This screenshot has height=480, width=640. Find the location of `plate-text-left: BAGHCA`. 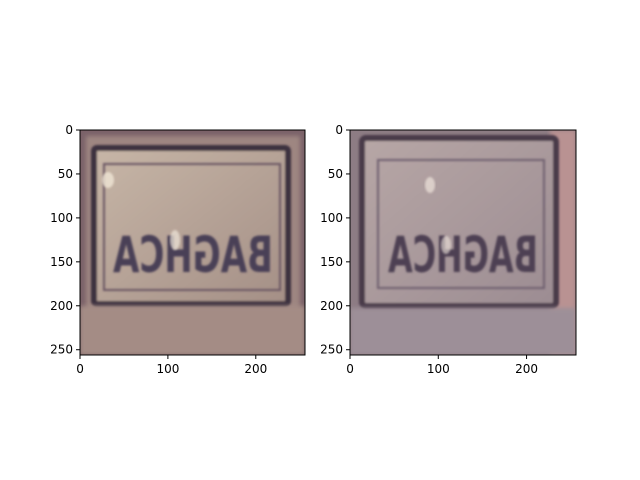

plate-text-left: BAGHCA is located at coordinates (193, 255).